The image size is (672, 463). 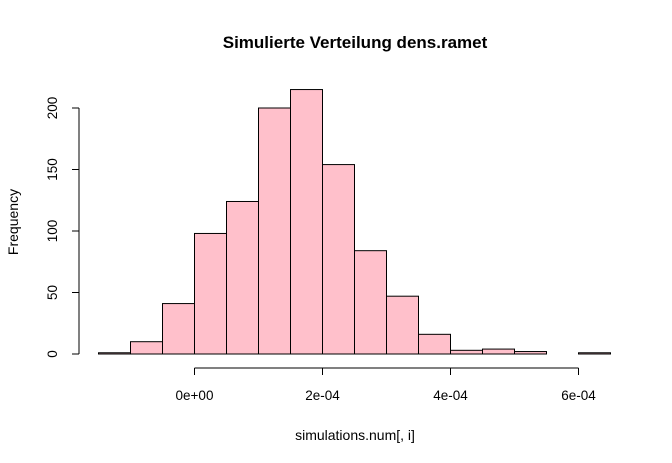 What do you see at coordinates (355, 42) in the screenshot?
I see `chart-title: Simulierte Verteilung dens.ramet` at bounding box center [355, 42].